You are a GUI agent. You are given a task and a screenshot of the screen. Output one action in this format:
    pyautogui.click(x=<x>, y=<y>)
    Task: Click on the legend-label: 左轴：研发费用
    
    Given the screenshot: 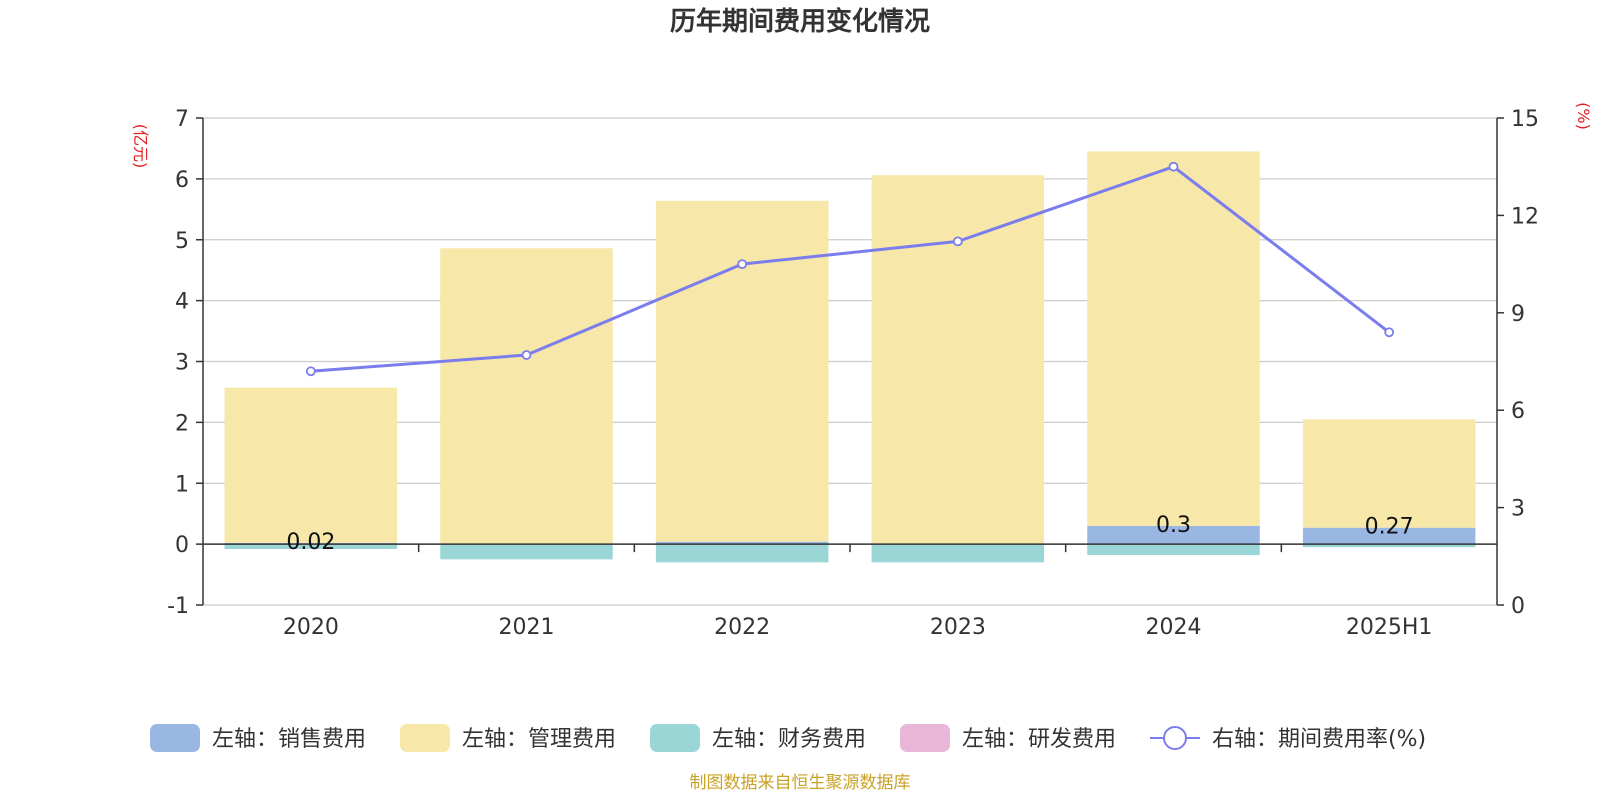 What is the action you would take?
    pyautogui.click(x=1039, y=739)
    